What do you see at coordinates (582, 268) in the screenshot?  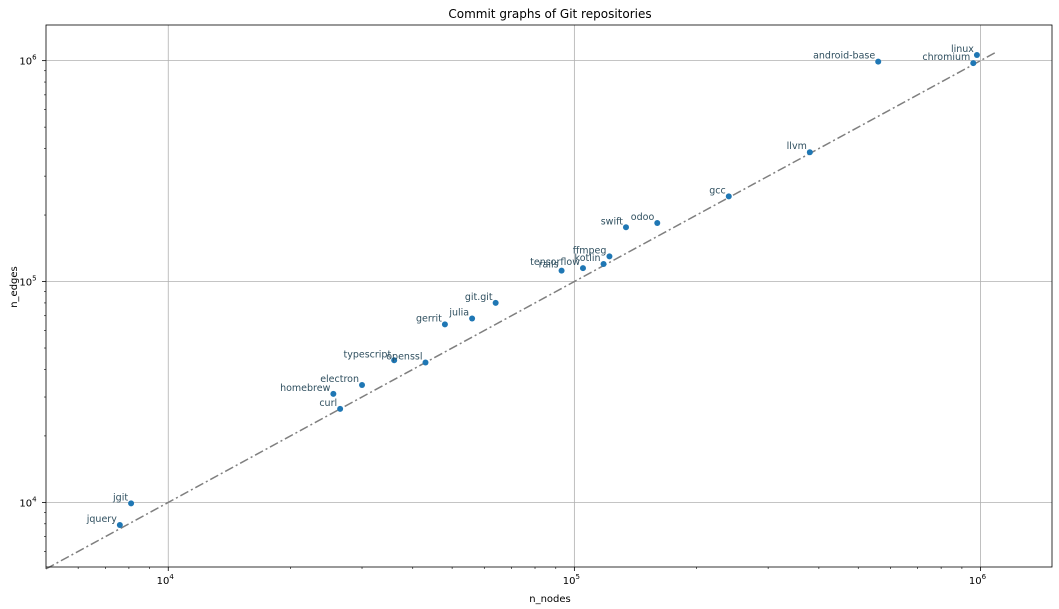 I see `data-point-tensorflow` at bounding box center [582, 268].